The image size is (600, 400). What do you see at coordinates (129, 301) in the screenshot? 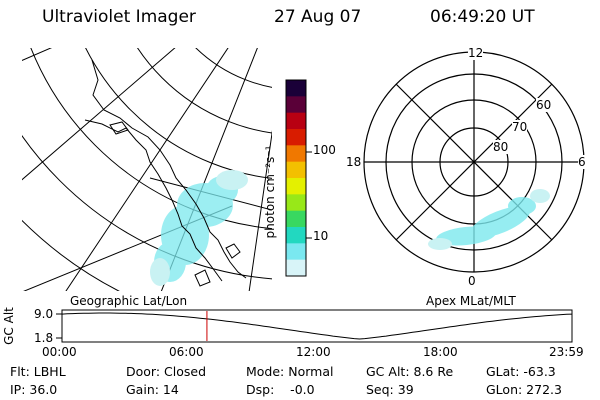
I see `geo-panel-label: Geographic Lat/Lon` at bounding box center [129, 301].